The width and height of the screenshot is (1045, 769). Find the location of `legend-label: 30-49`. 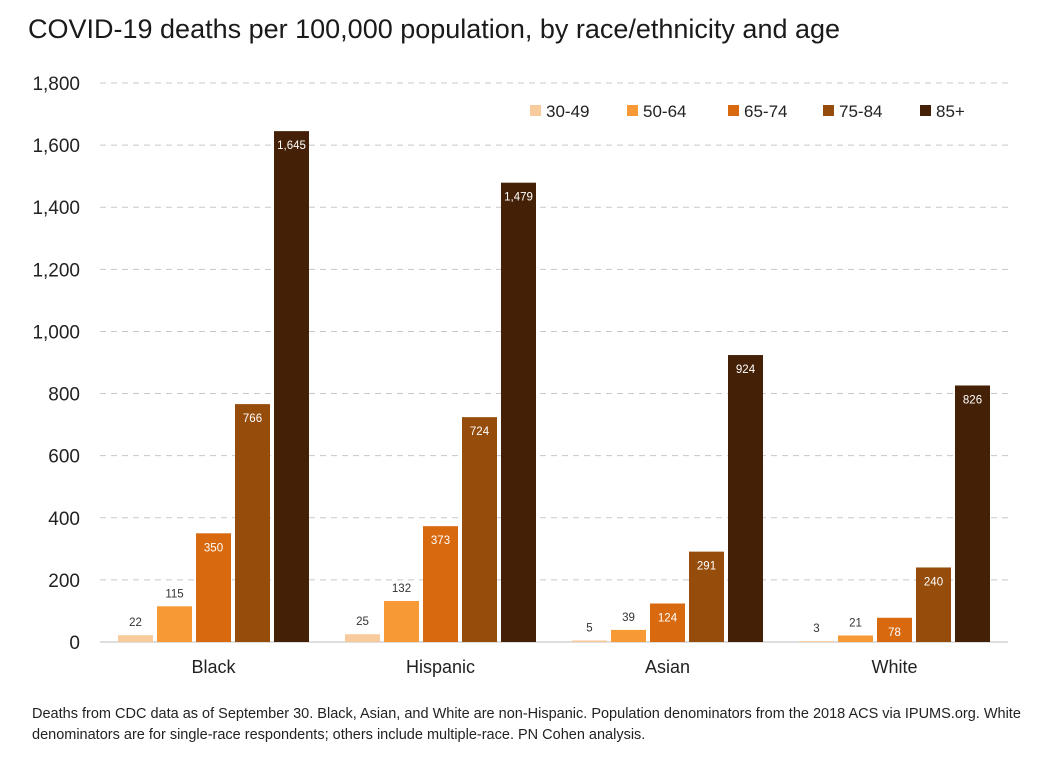

legend-label: 30-49 is located at coordinates (567, 111).